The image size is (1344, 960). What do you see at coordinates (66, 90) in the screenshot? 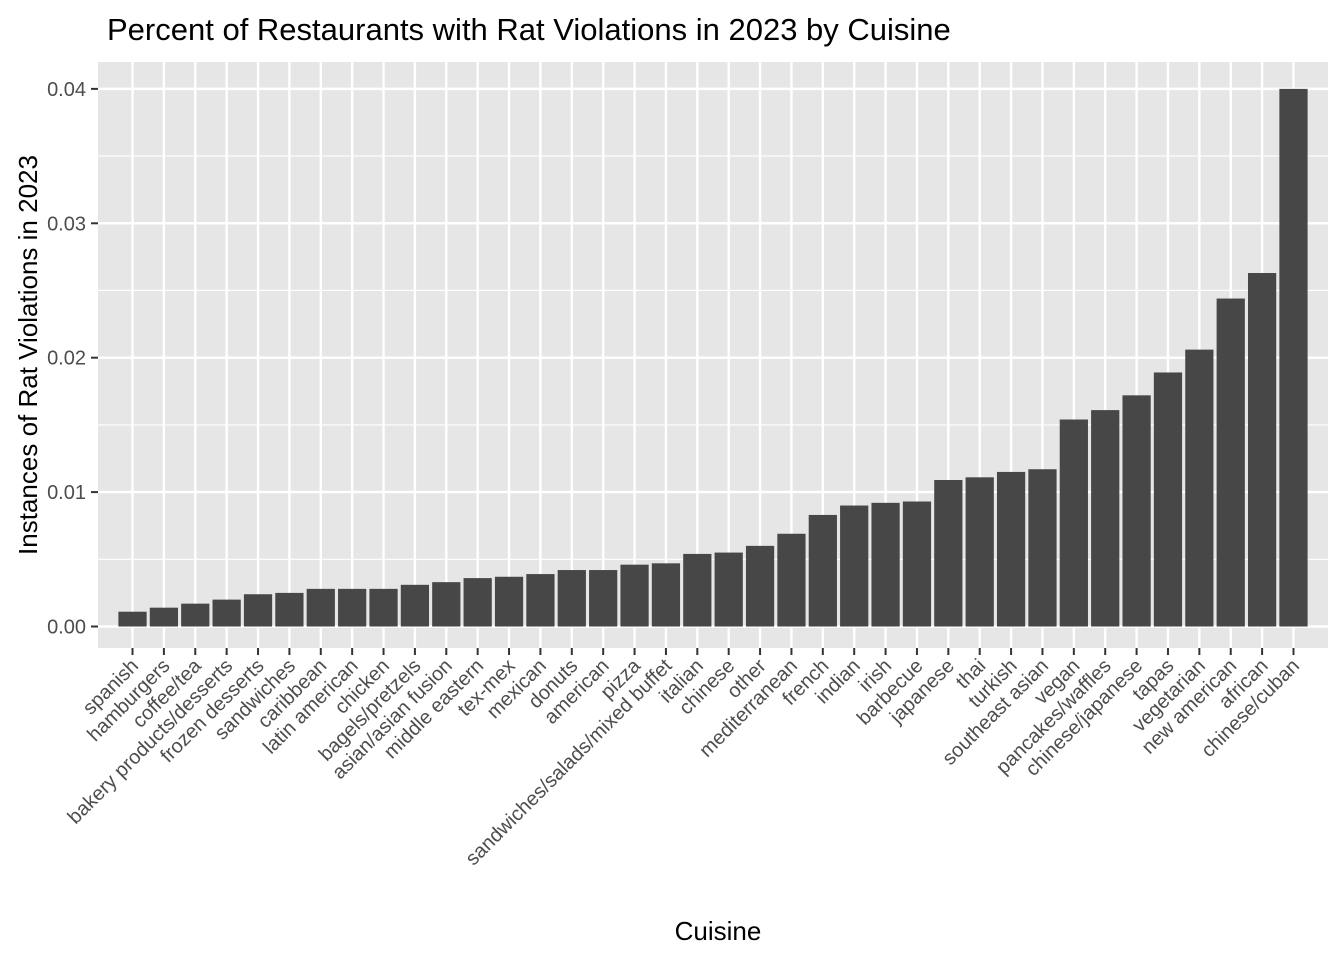
I see `y-tick-label: 0.04` at bounding box center [66, 90].